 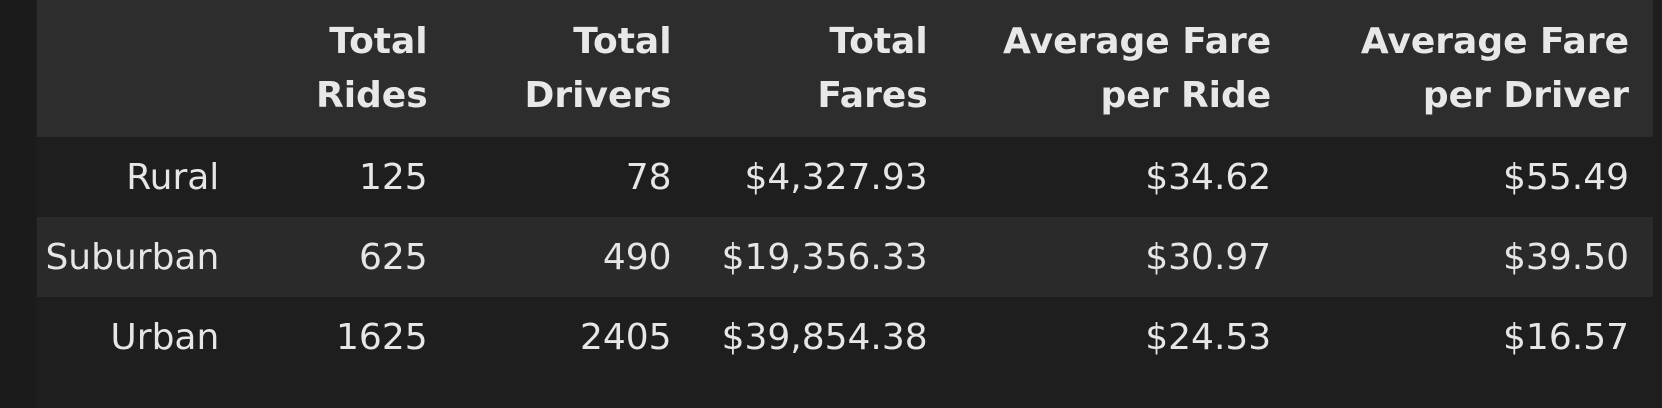 What do you see at coordinates (1186, 95) in the screenshot?
I see `header-line: per Ride` at bounding box center [1186, 95].